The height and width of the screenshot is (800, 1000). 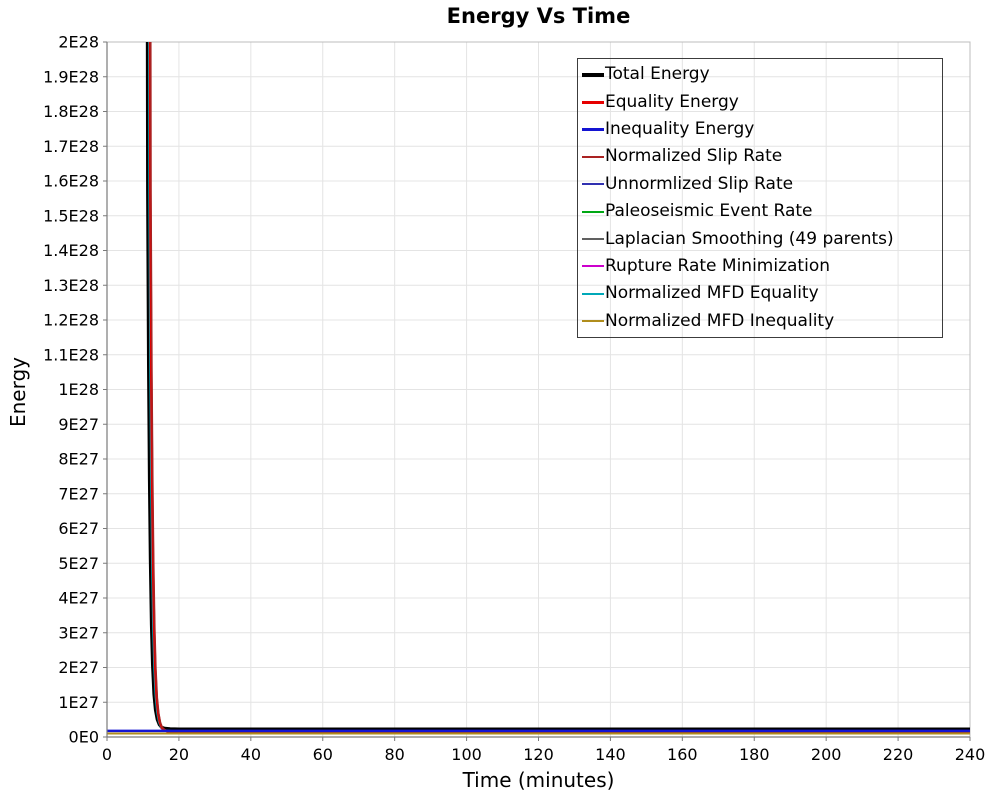 I want to click on x-axis-title: Time (minutes), so click(x=538, y=780).